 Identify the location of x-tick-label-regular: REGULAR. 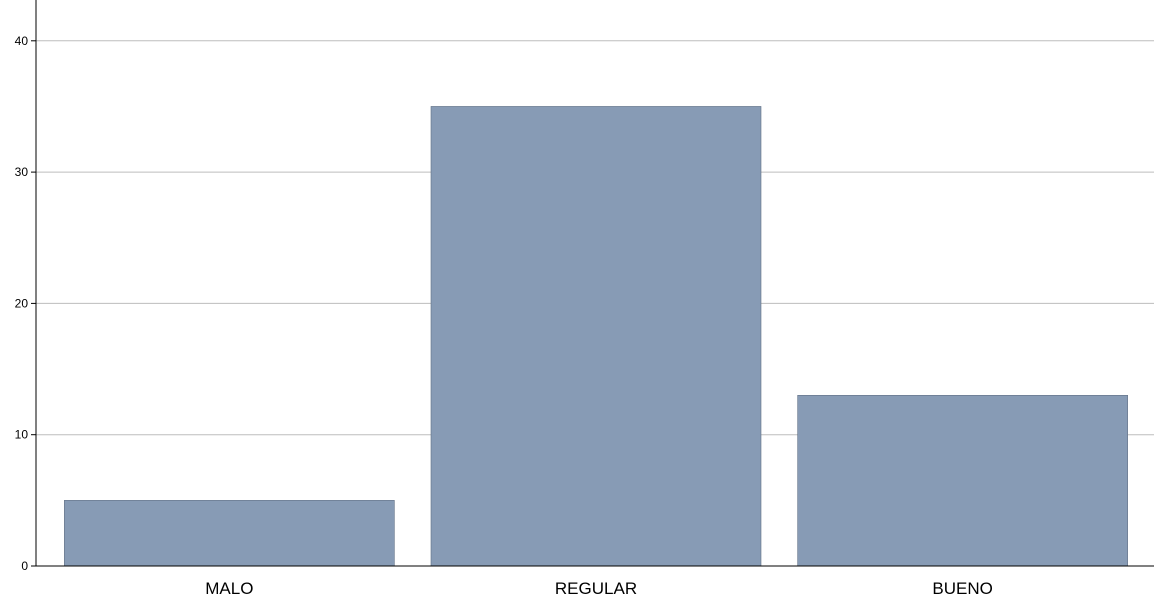
(596, 588).